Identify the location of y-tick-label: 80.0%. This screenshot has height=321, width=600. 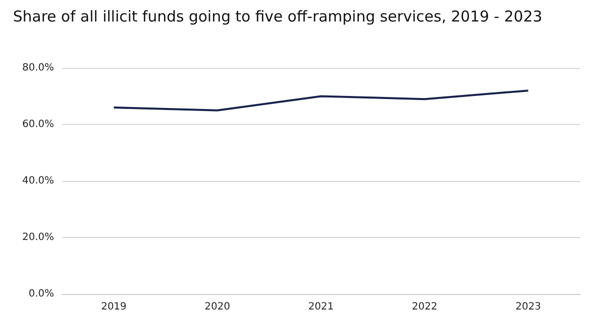
(38, 68).